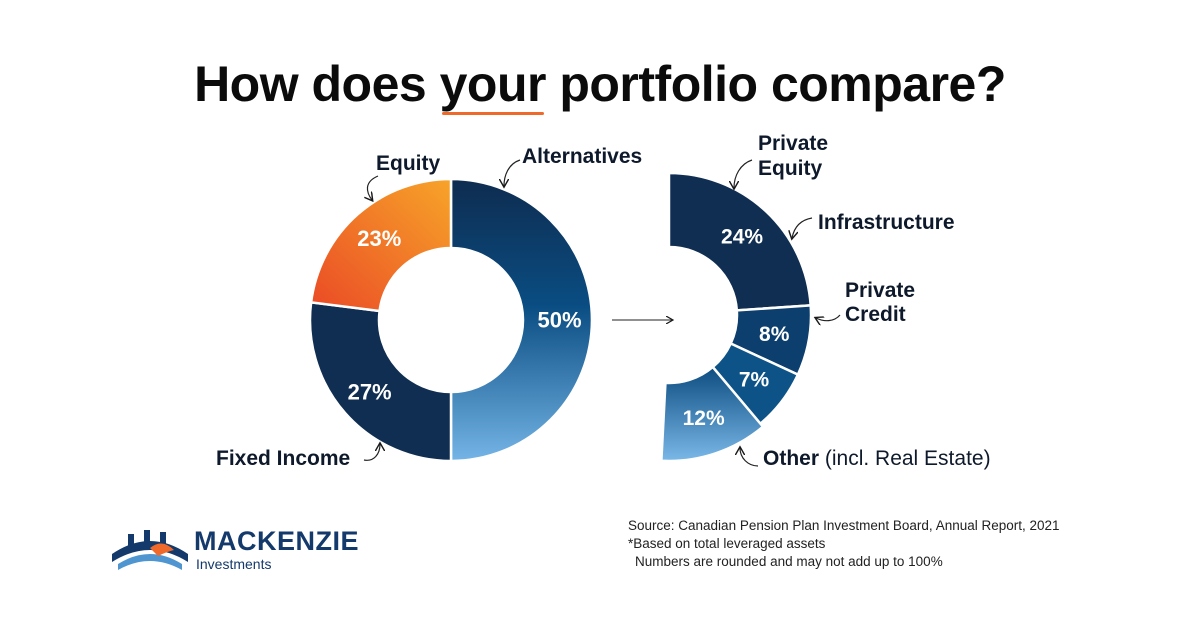 This screenshot has width=1200, height=627. I want to click on title-part-2: portfolio compare?, so click(775, 84).